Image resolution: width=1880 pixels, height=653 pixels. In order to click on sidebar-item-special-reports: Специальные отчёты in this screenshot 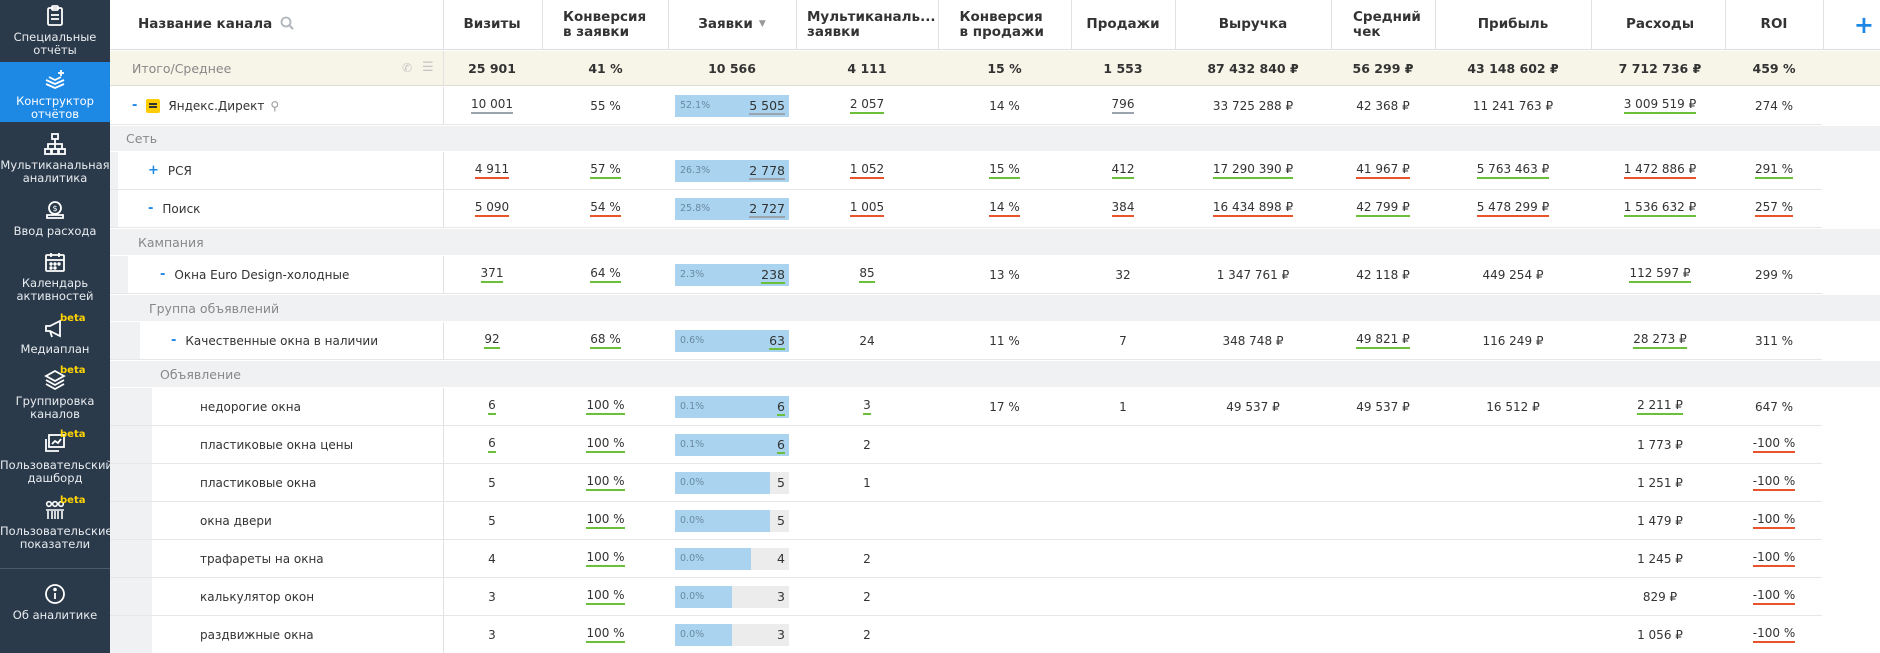, I will do `click(55, 31)`.